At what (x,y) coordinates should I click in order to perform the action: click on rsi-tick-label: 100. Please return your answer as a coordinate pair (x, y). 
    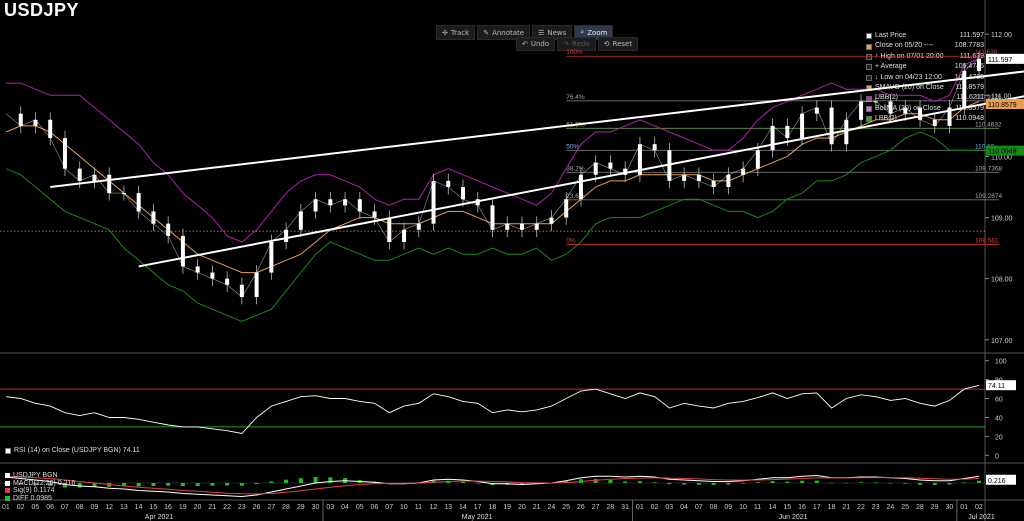
    Looking at the image, I should click on (1001, 362).